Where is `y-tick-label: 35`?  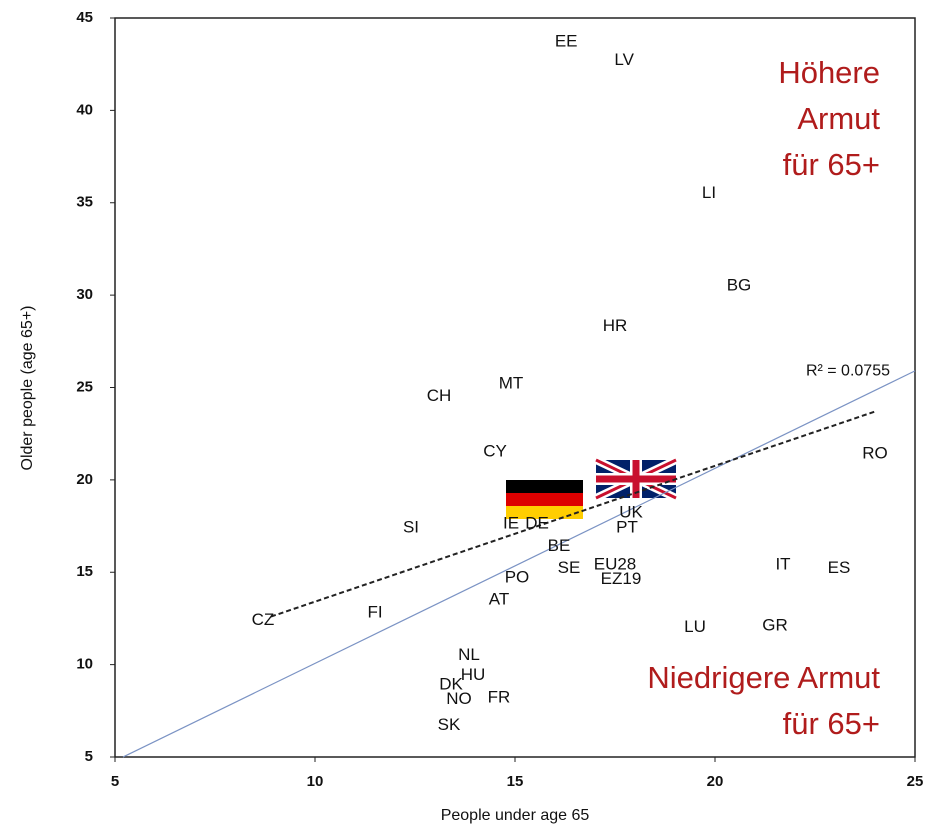
y-tick-label: 35 is located at coordinates (84, 202).